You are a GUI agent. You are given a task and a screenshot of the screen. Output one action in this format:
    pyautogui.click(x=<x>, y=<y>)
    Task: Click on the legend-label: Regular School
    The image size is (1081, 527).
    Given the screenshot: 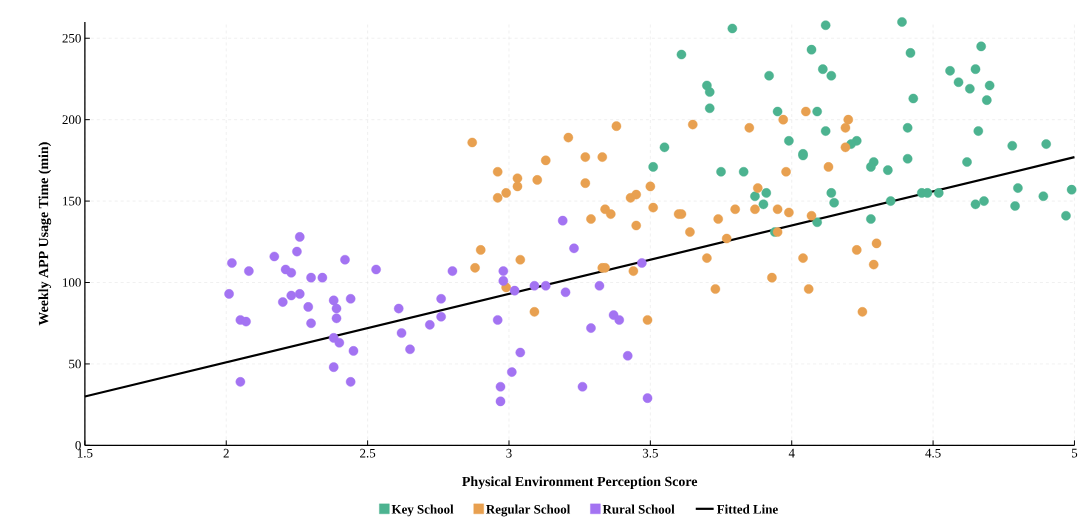 What is the action you would take?
    pyautogui.click(x=528, y=510)
    